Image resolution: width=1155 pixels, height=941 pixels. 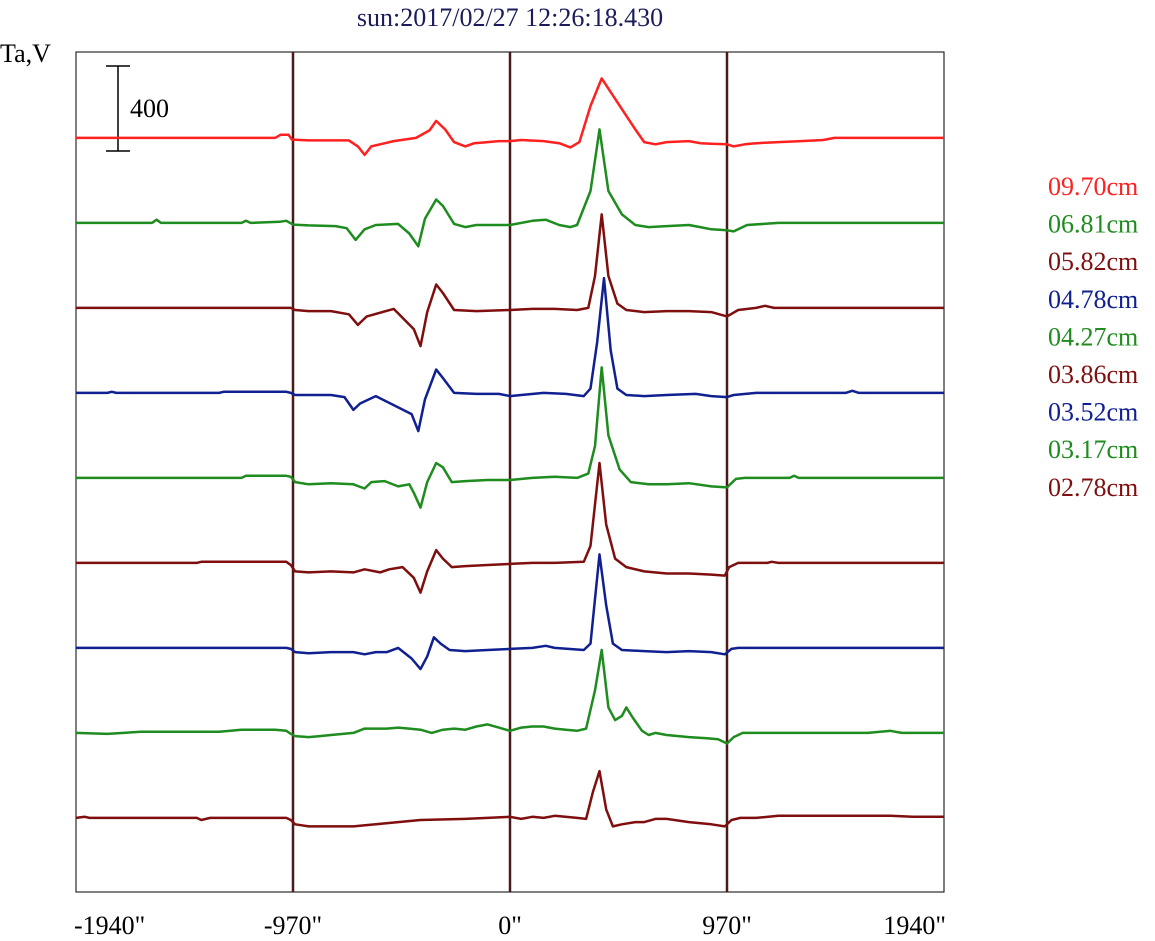 I want to click on legend-entry-06.81cm: 06.81cm, so click(x=1093, y=224).